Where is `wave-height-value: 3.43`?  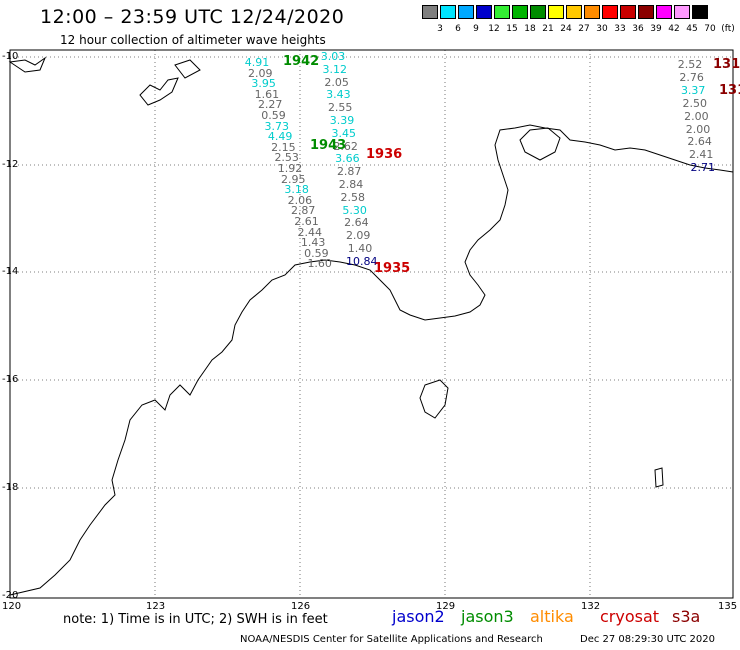
wave-height-value: 3.43 is located at coordinates (338, 95).